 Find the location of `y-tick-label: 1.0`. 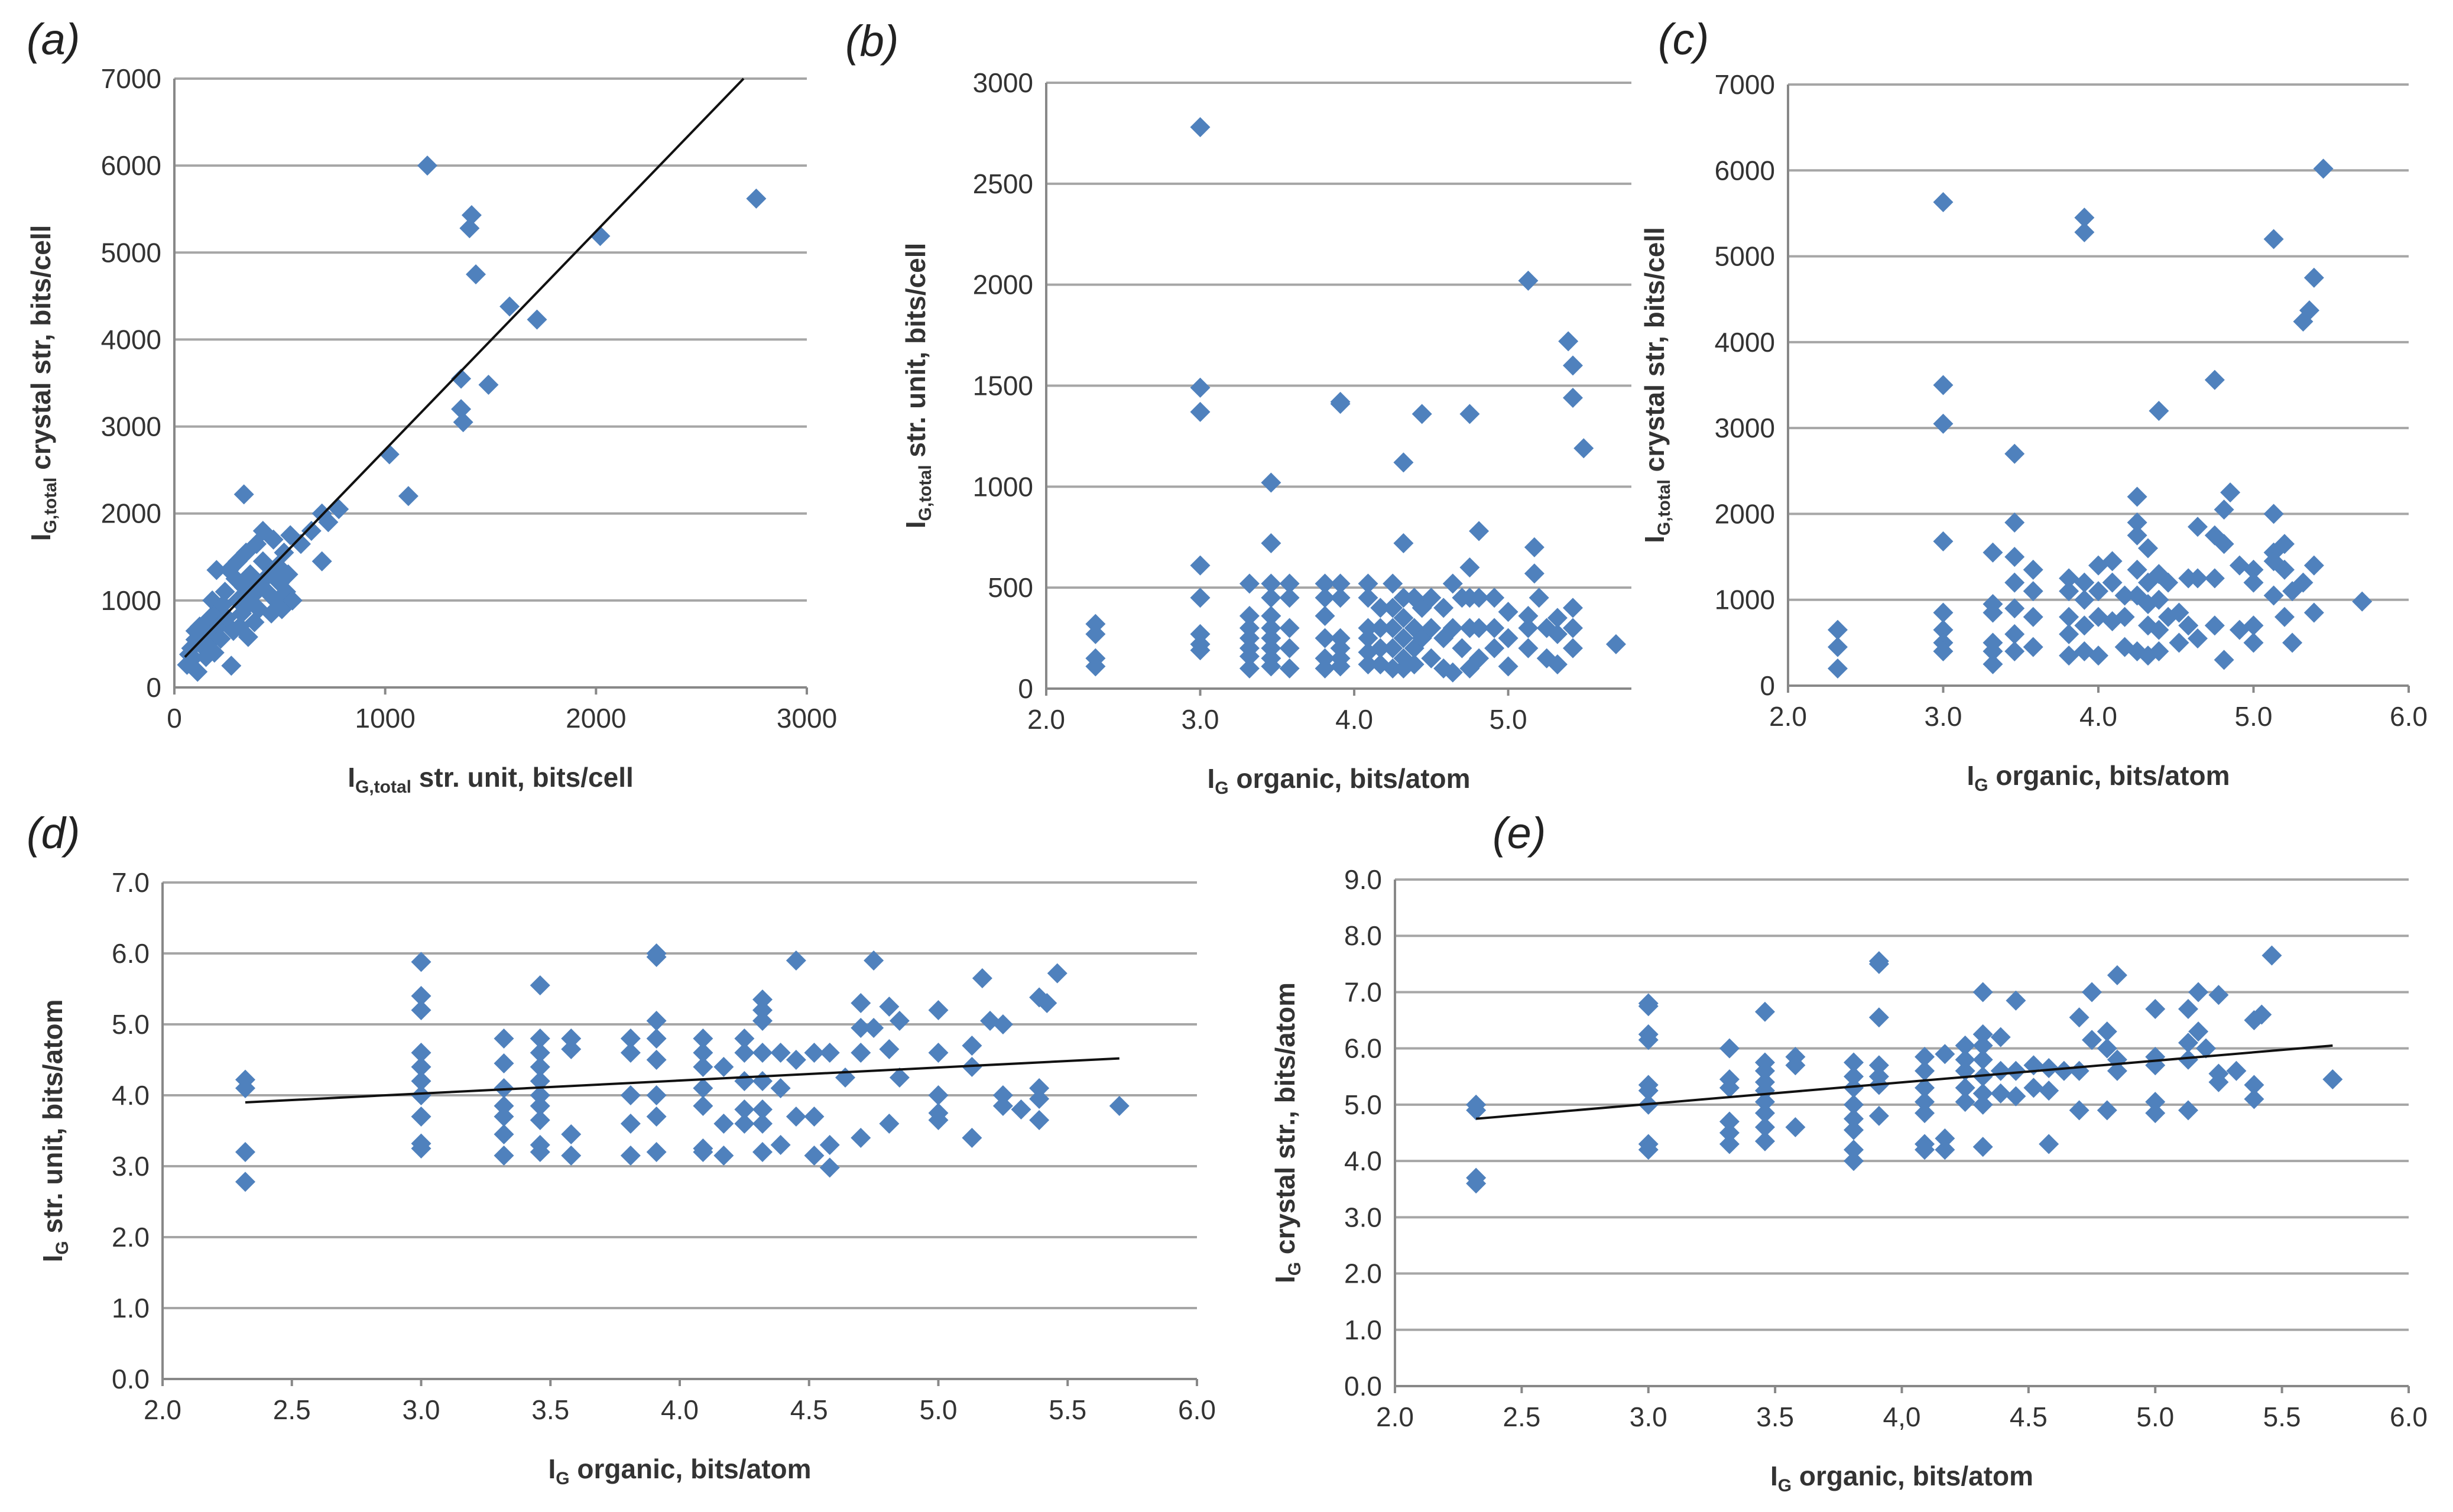

y-tick-label: 1.0 is located at coordinates (1363, 1330).